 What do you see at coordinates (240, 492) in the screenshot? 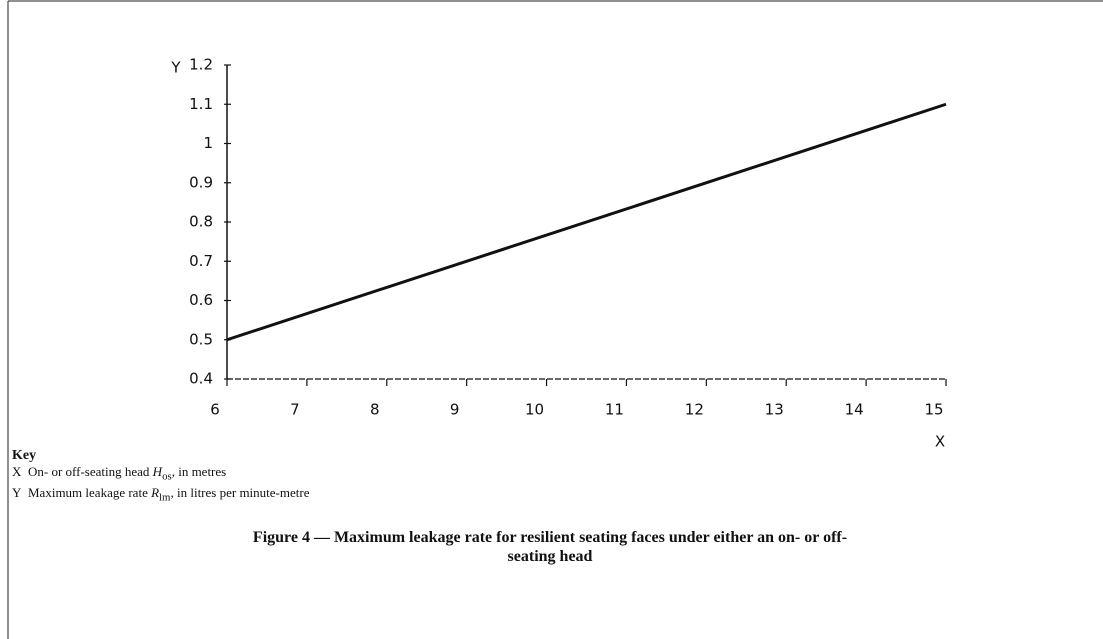
I see `key-text: , in litres per minute-metre` at bounding box center [240, 492].